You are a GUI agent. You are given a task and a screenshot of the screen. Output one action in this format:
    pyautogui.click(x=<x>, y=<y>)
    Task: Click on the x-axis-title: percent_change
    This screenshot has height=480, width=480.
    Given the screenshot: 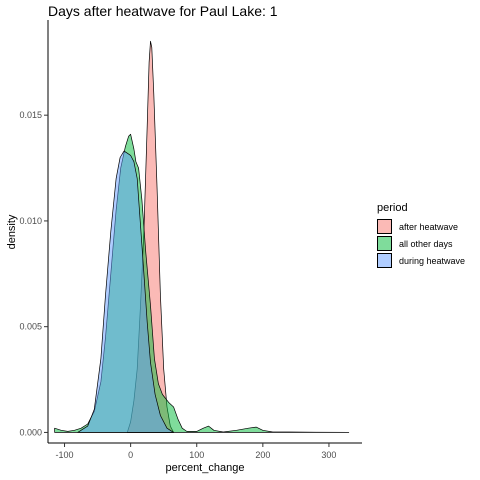 What is the action you would take?
    pyautogui.click(x=205, y=468)
    